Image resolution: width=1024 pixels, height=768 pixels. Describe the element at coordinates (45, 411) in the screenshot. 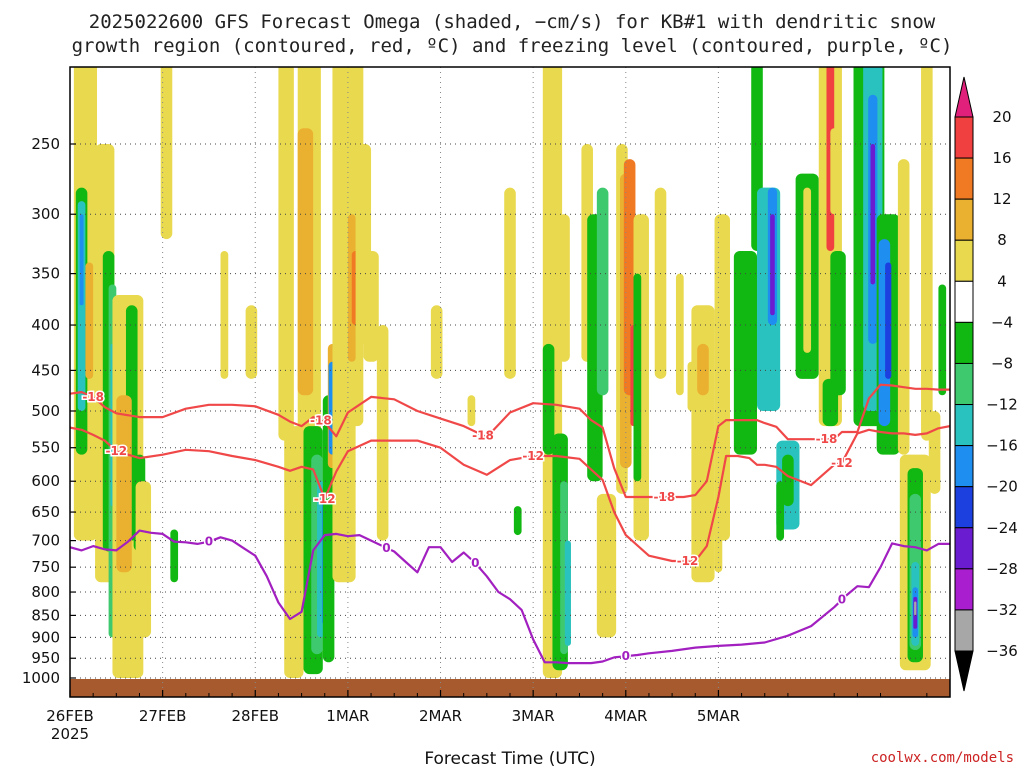

I see `y-tick-label: 500` at that location.